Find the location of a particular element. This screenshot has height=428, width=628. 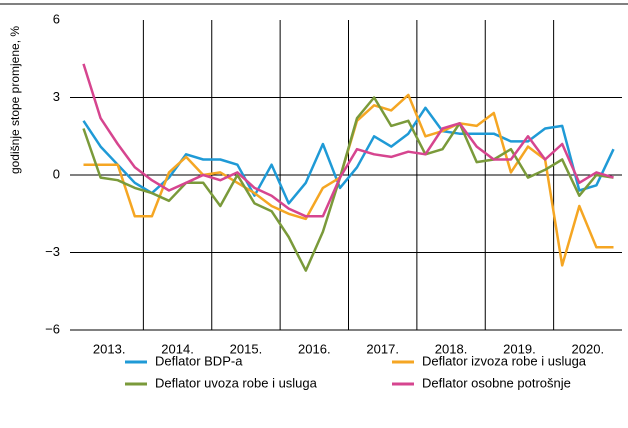

x-tick-label: 2014. is located at coordinates (177, 348).